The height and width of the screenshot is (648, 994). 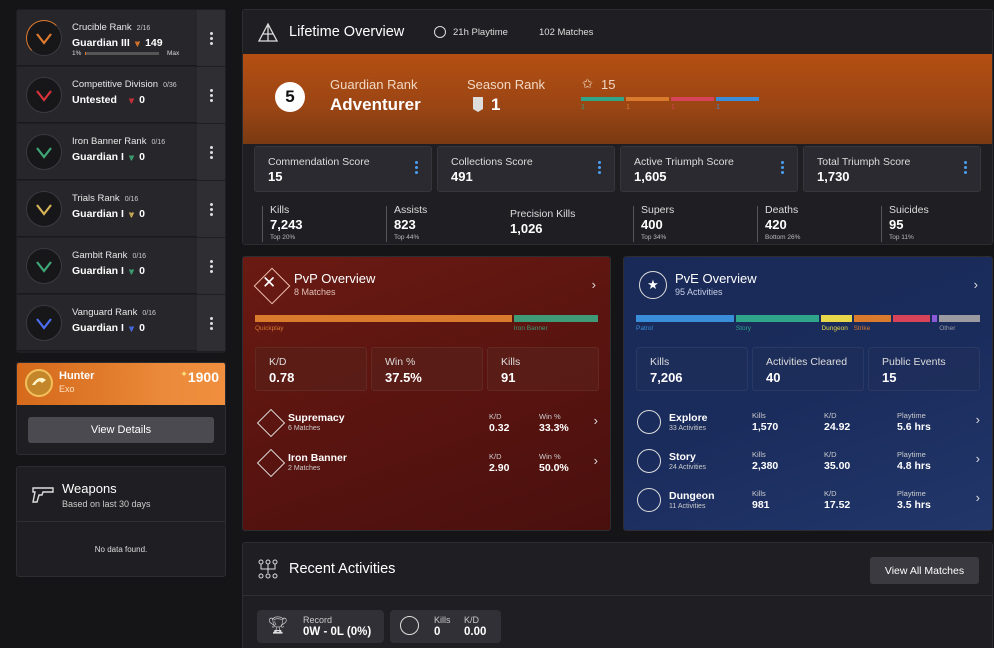 I want to click on bar-segment-label: Dungeon, so click(x=834, y=328).